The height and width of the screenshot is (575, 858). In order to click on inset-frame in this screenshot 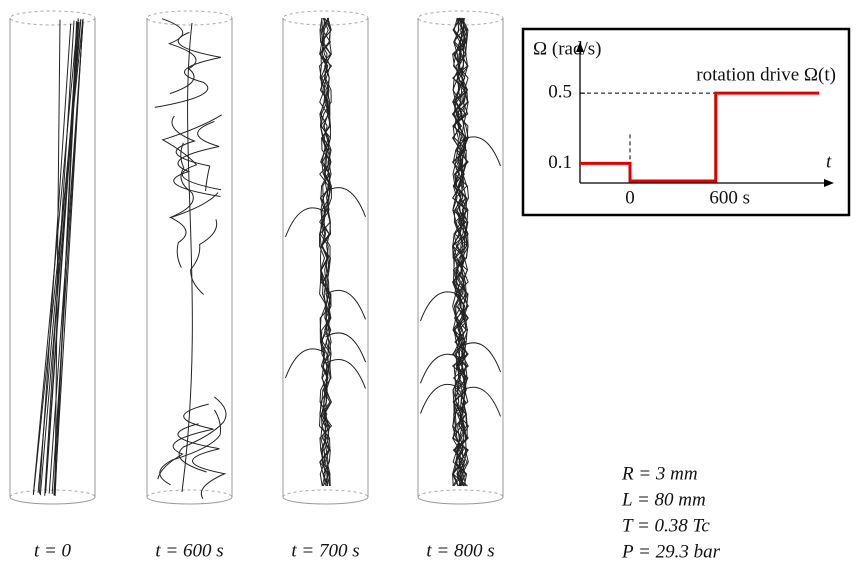, I will do `click(686, 122)`.